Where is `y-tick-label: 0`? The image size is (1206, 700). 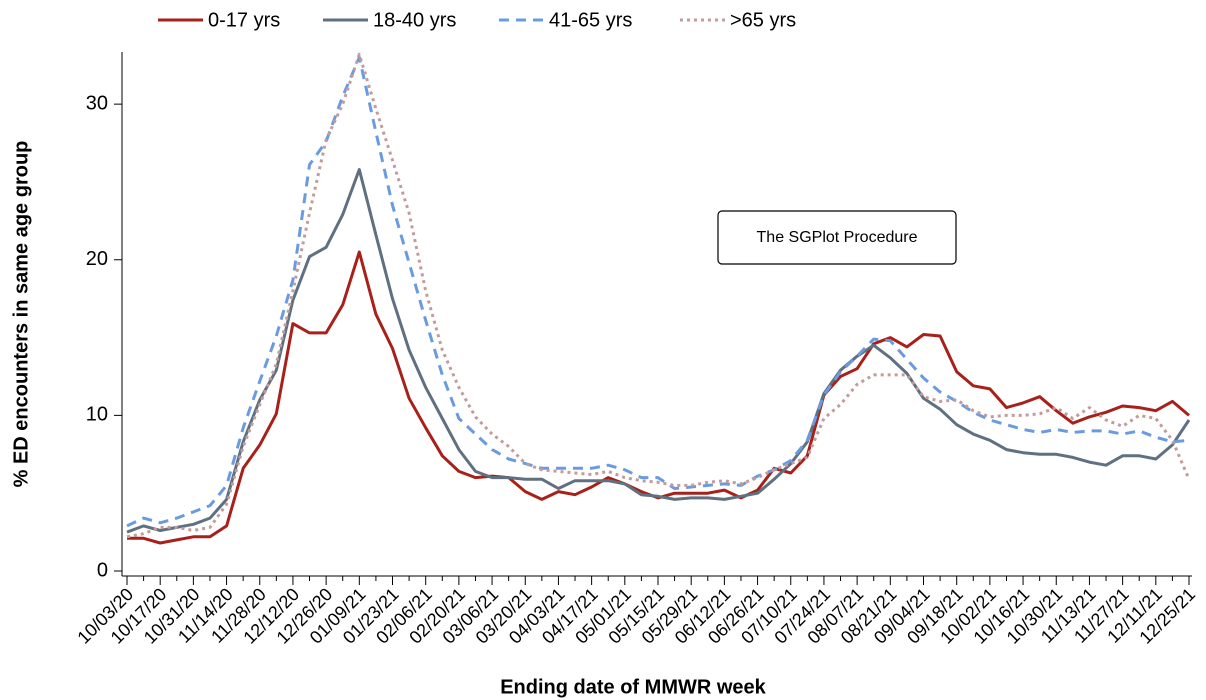
y-tick-label: 0 is located at coordinates (102, 570).